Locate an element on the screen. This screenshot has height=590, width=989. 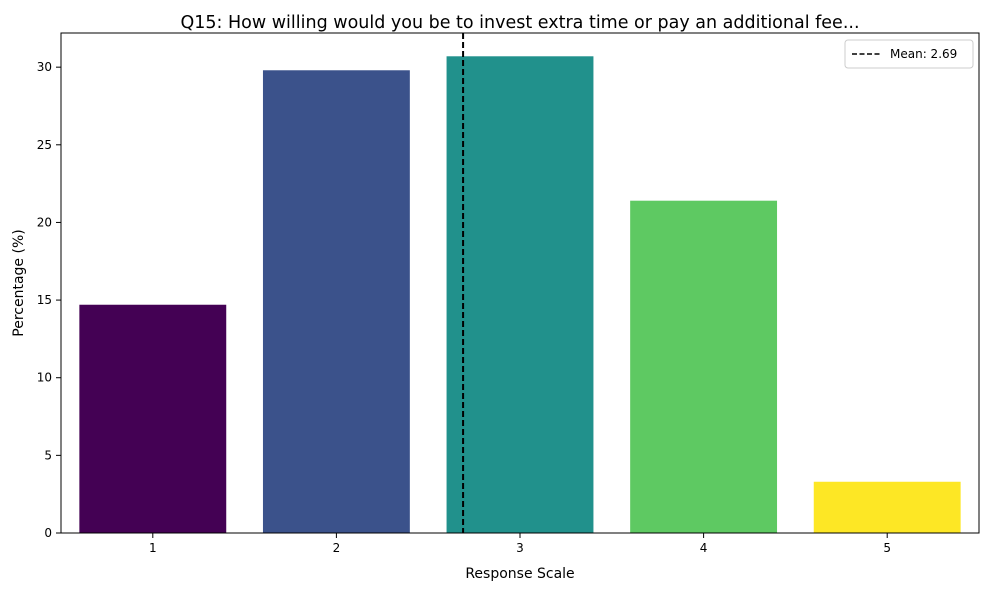
y-tick-label-10: 10 is located at coordinates (44, 378).